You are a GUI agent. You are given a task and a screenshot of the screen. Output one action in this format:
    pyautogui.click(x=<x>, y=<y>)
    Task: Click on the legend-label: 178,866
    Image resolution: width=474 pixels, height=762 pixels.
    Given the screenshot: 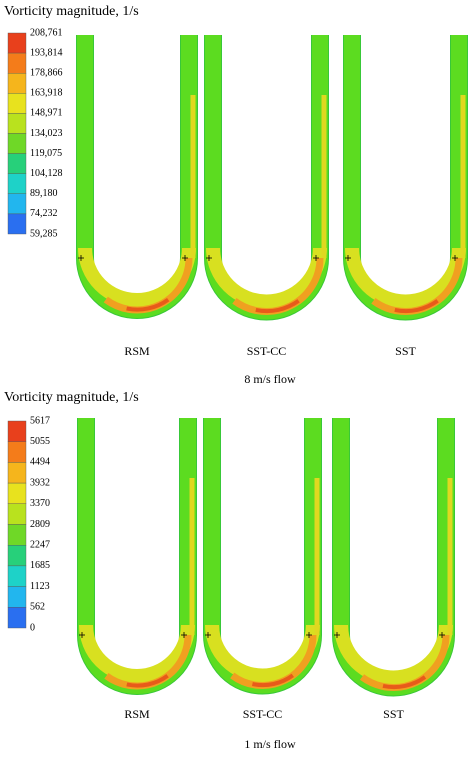 What is the action you would take?
    pyautogui.click(x=46, y=72)
    